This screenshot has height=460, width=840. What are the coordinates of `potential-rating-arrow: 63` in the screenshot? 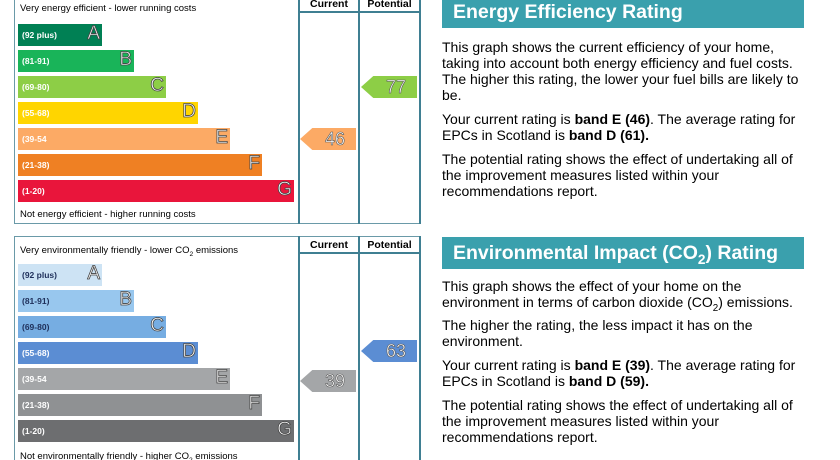 It's located at (389, 351).